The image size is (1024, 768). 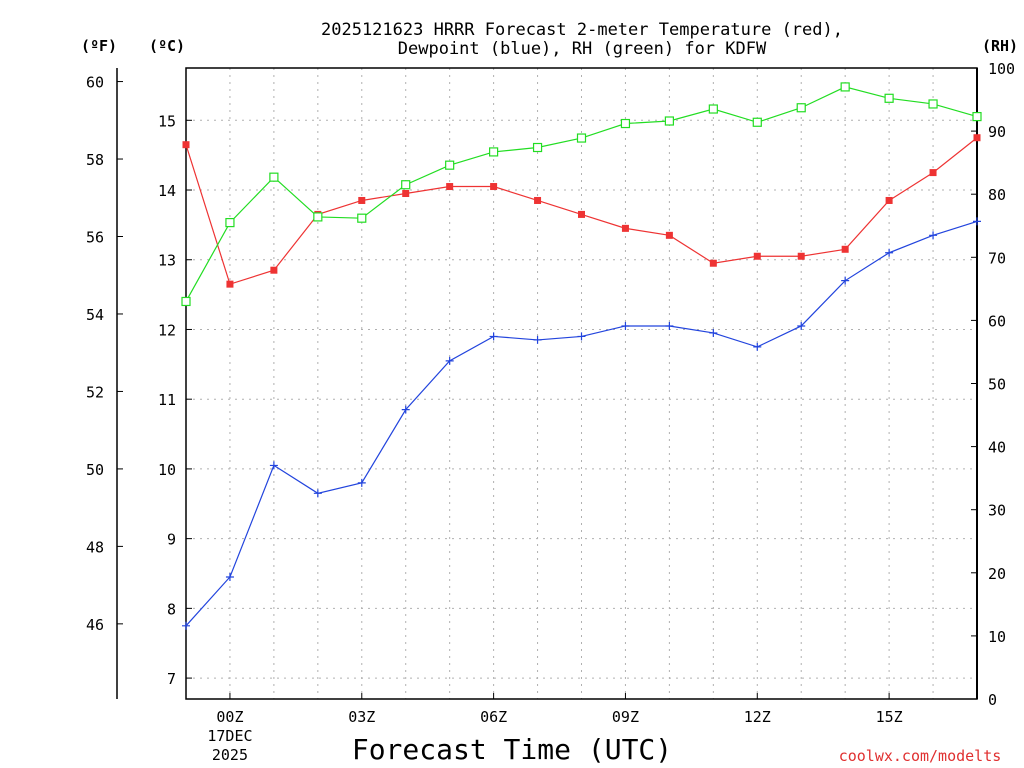 What do you see at coordinates (229, 717) in the screenshot?
I see `x-tick-label: 00Z` at bounding box center [229, 717].